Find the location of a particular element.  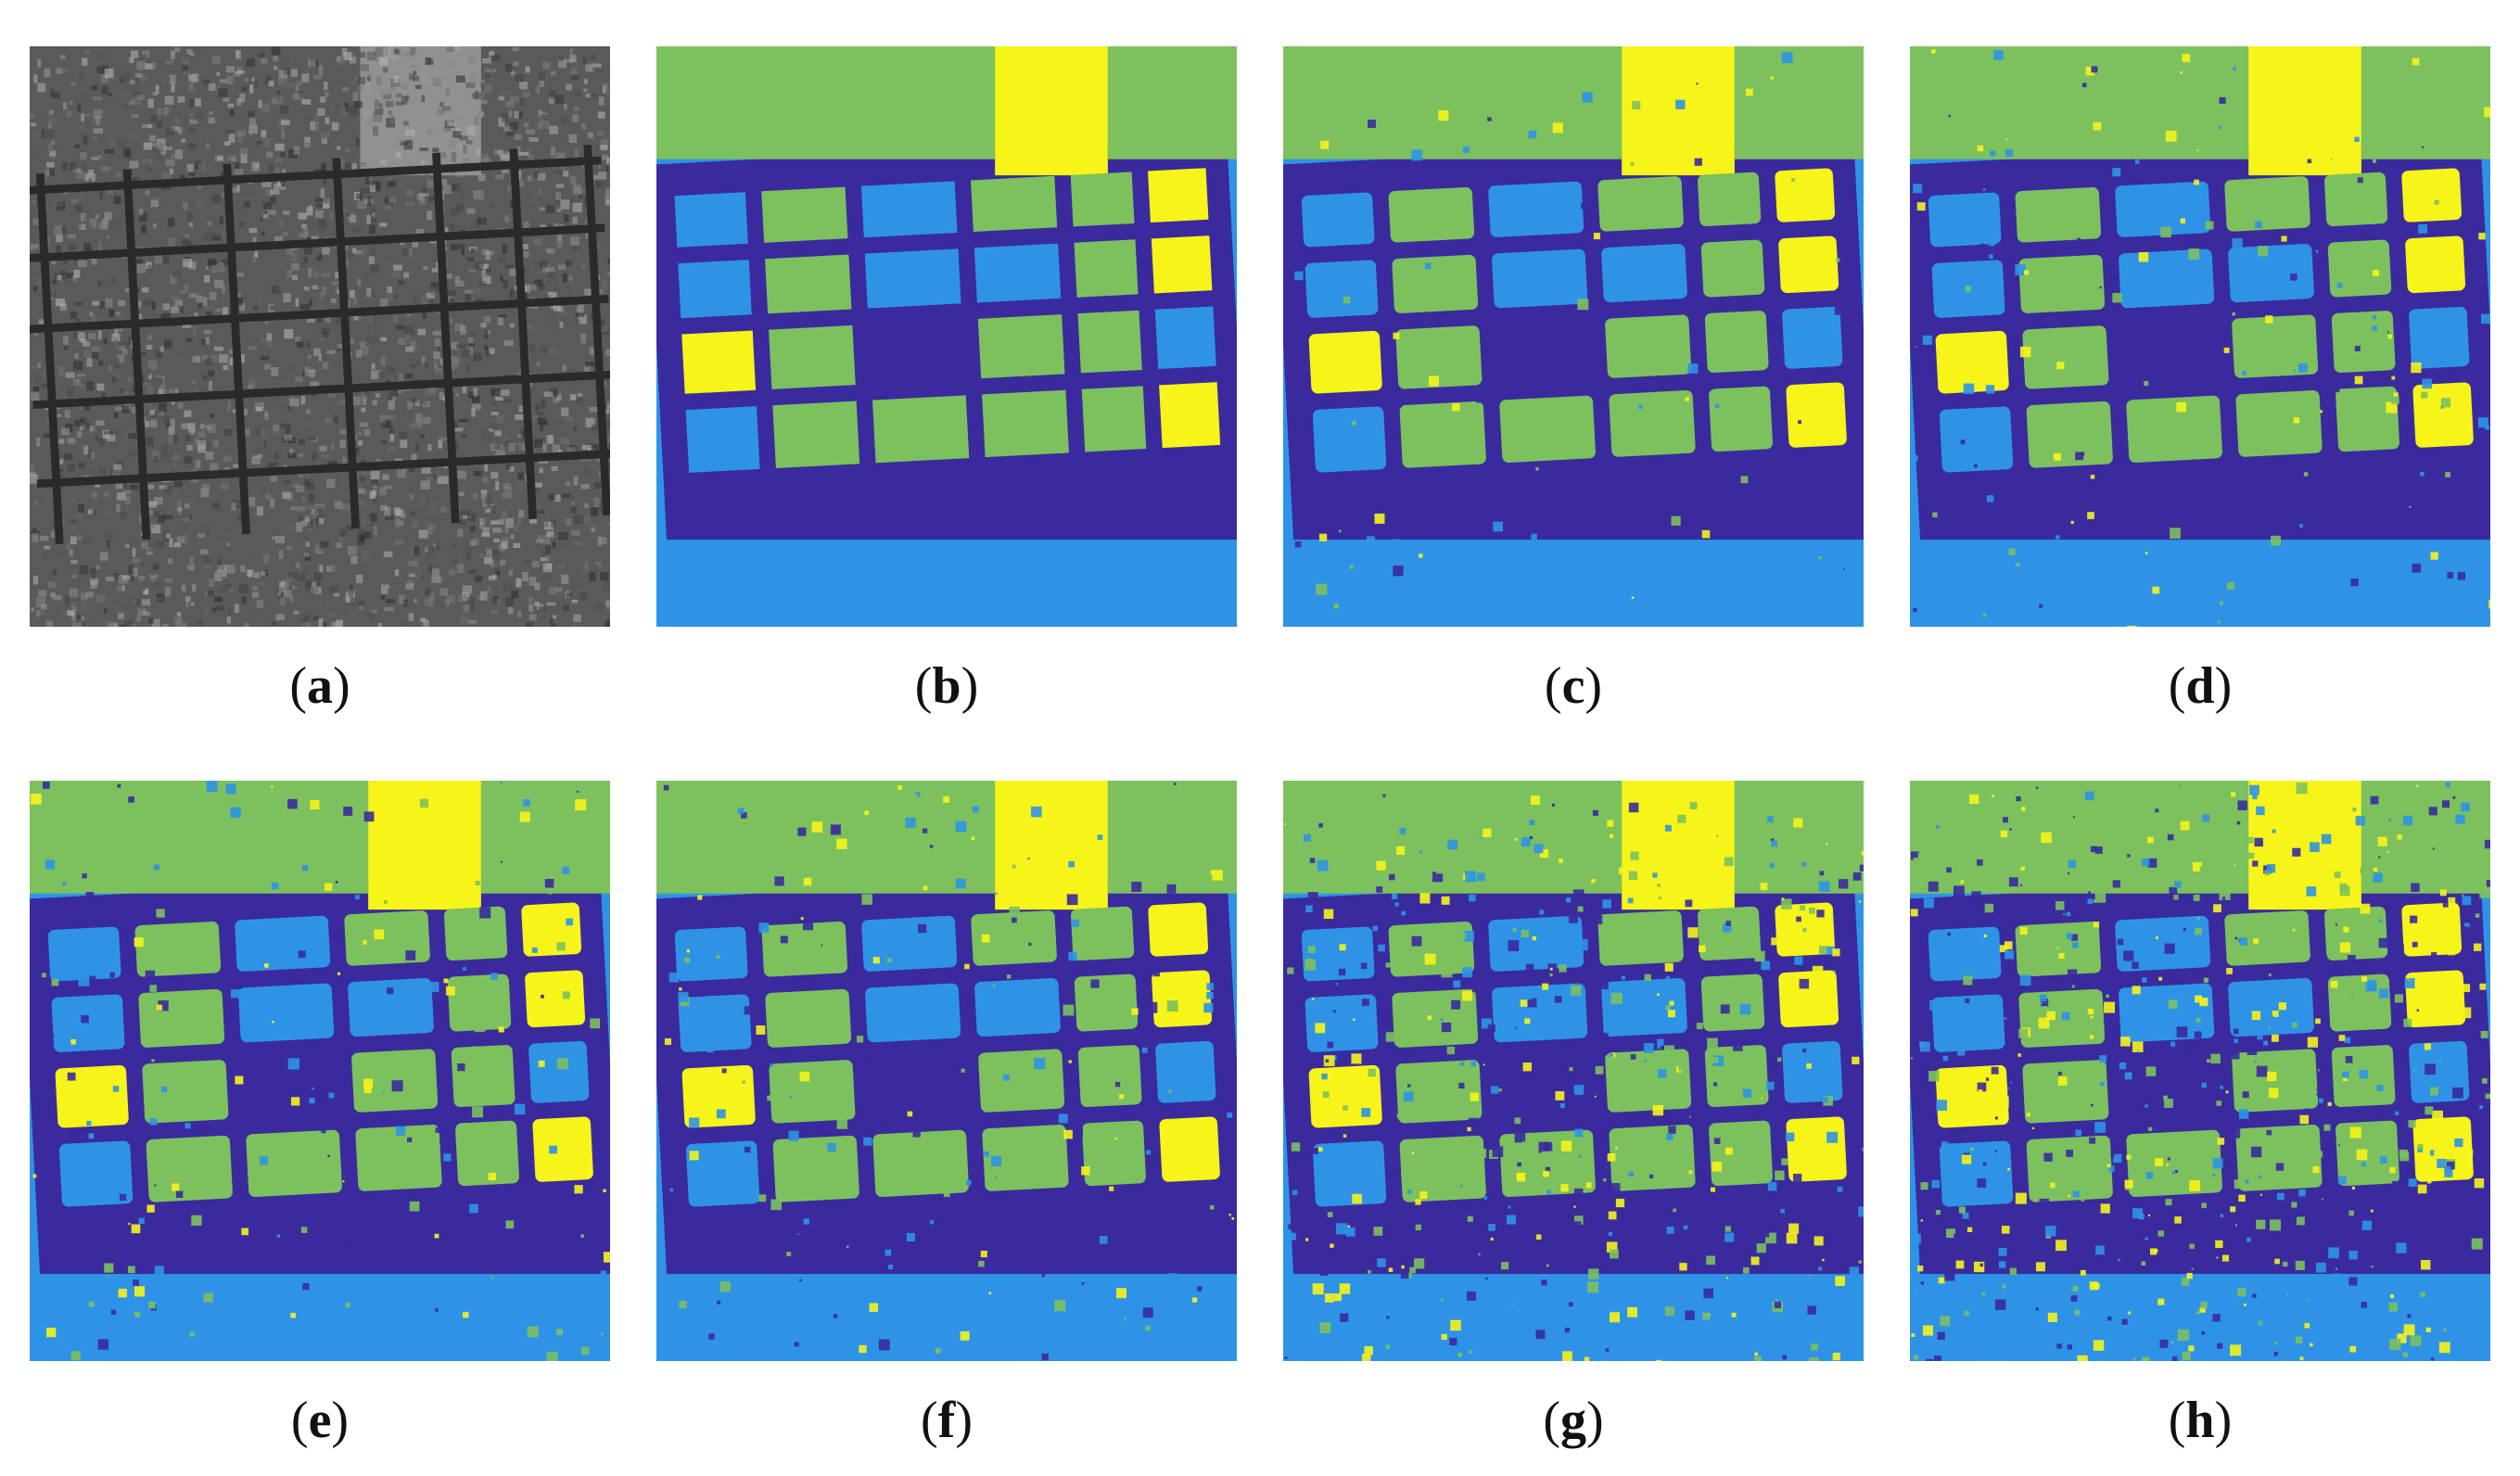

panel-h-image is located at coordinates (2200, 1071).